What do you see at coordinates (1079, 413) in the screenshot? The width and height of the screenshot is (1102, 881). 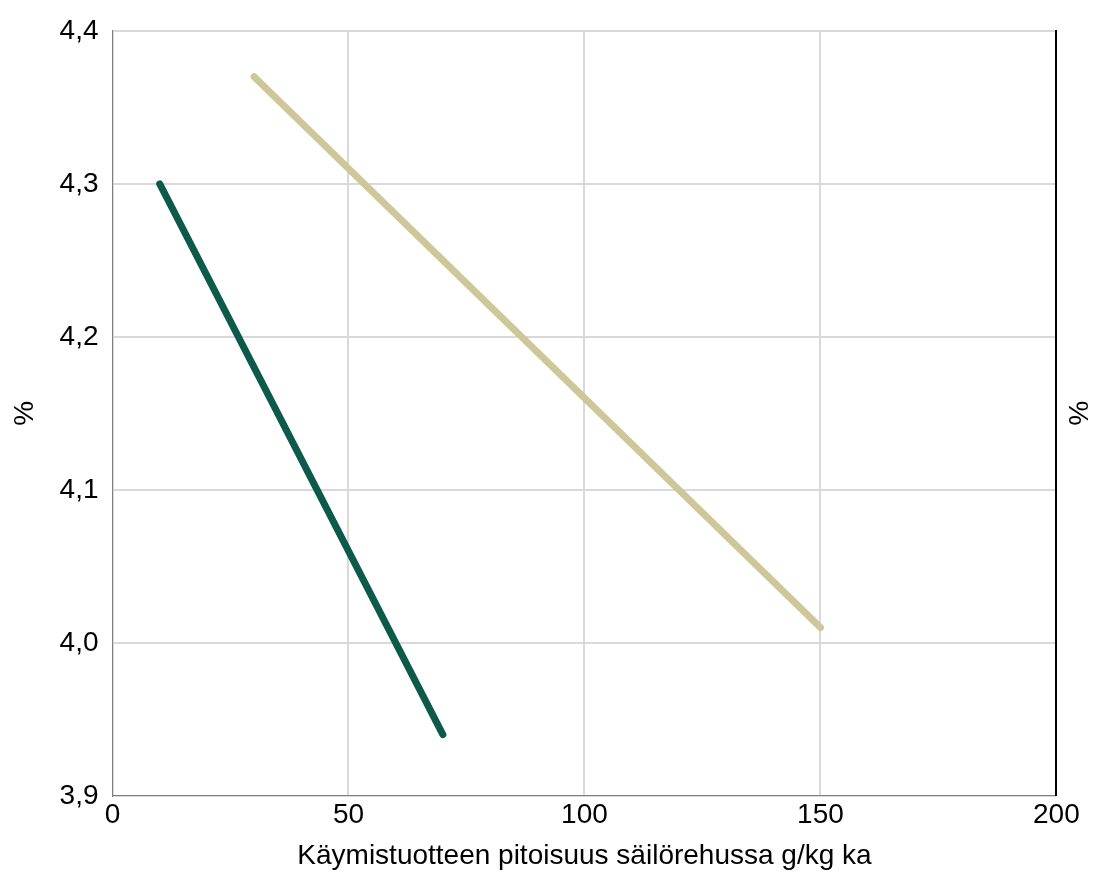 I see `y2-axis-title: %` at bounding box center [1079, 413].